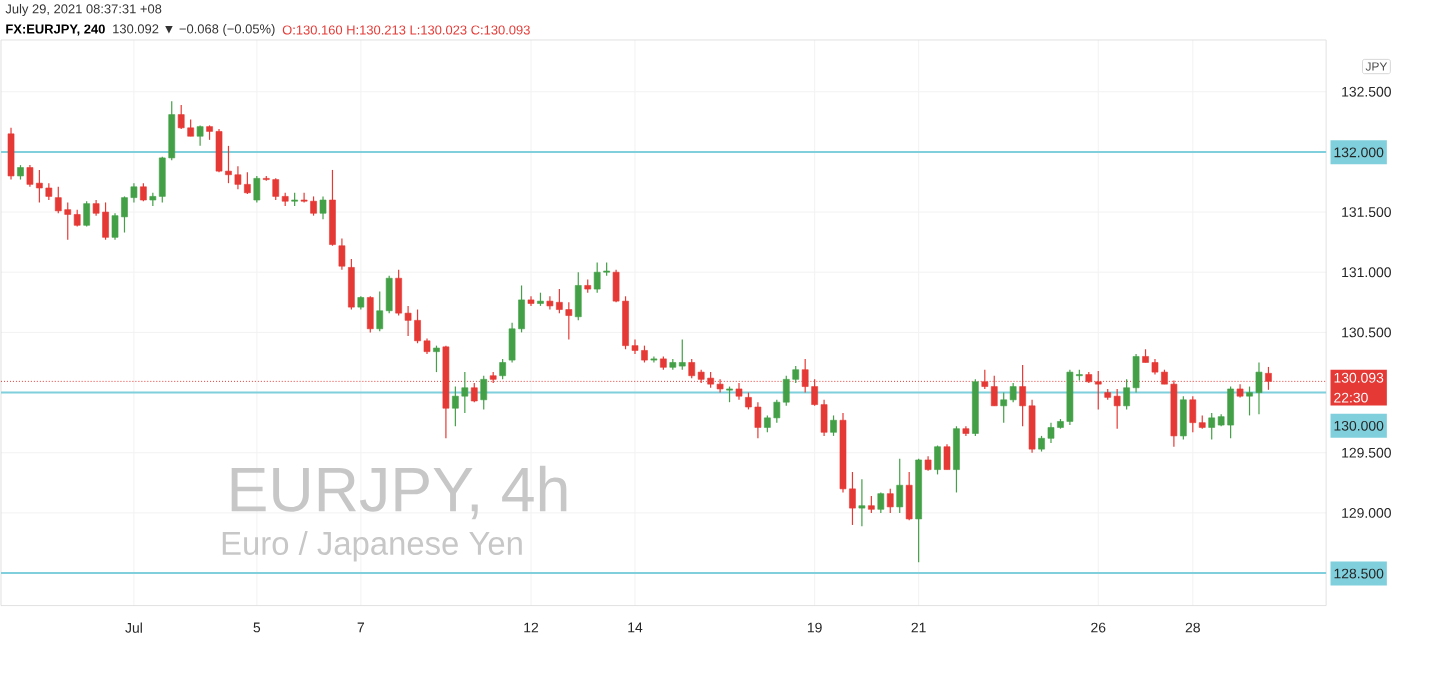  Describe the element at coordinates (399, 492) in the screenshot. I see `annotation: EURJPY, 4h` at that location.